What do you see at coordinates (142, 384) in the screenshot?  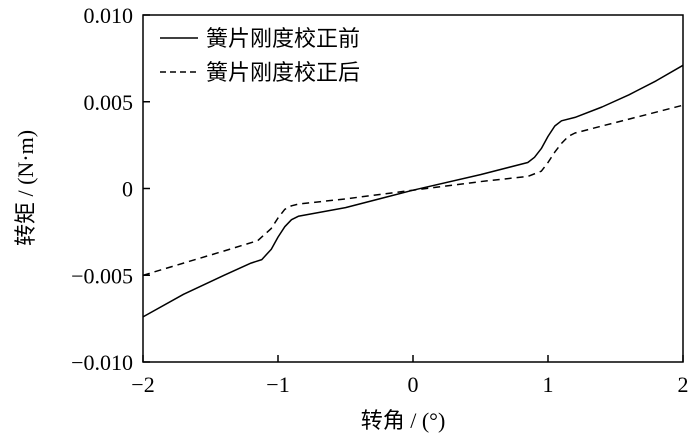 I see `x-tick-label: −2` at bounding box center [142, 384].